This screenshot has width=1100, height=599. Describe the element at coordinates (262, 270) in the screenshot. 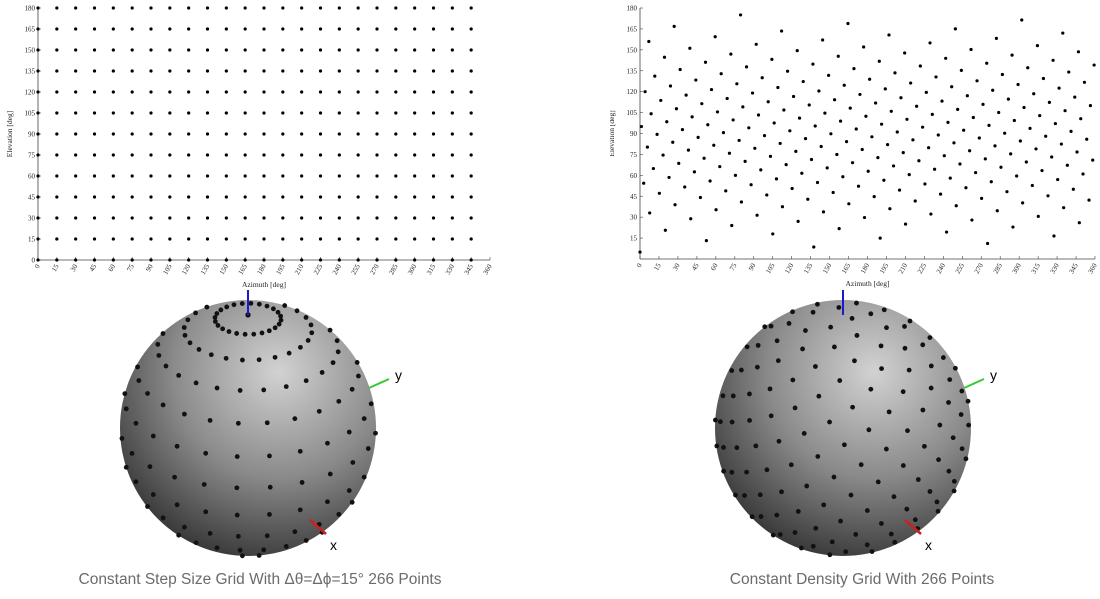

I see `x-tick-label: 180` at that location.